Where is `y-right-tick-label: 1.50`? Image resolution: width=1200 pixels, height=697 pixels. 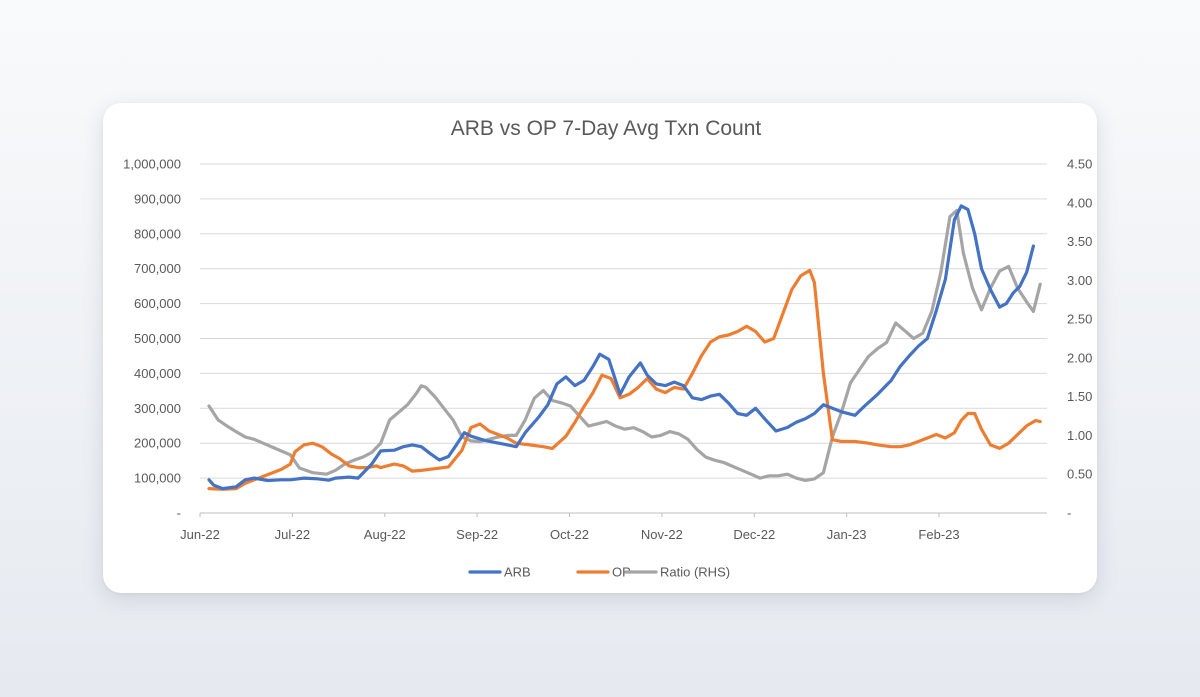 y-right-tick-label: 1.50 is located at coordinates (1079, 396).